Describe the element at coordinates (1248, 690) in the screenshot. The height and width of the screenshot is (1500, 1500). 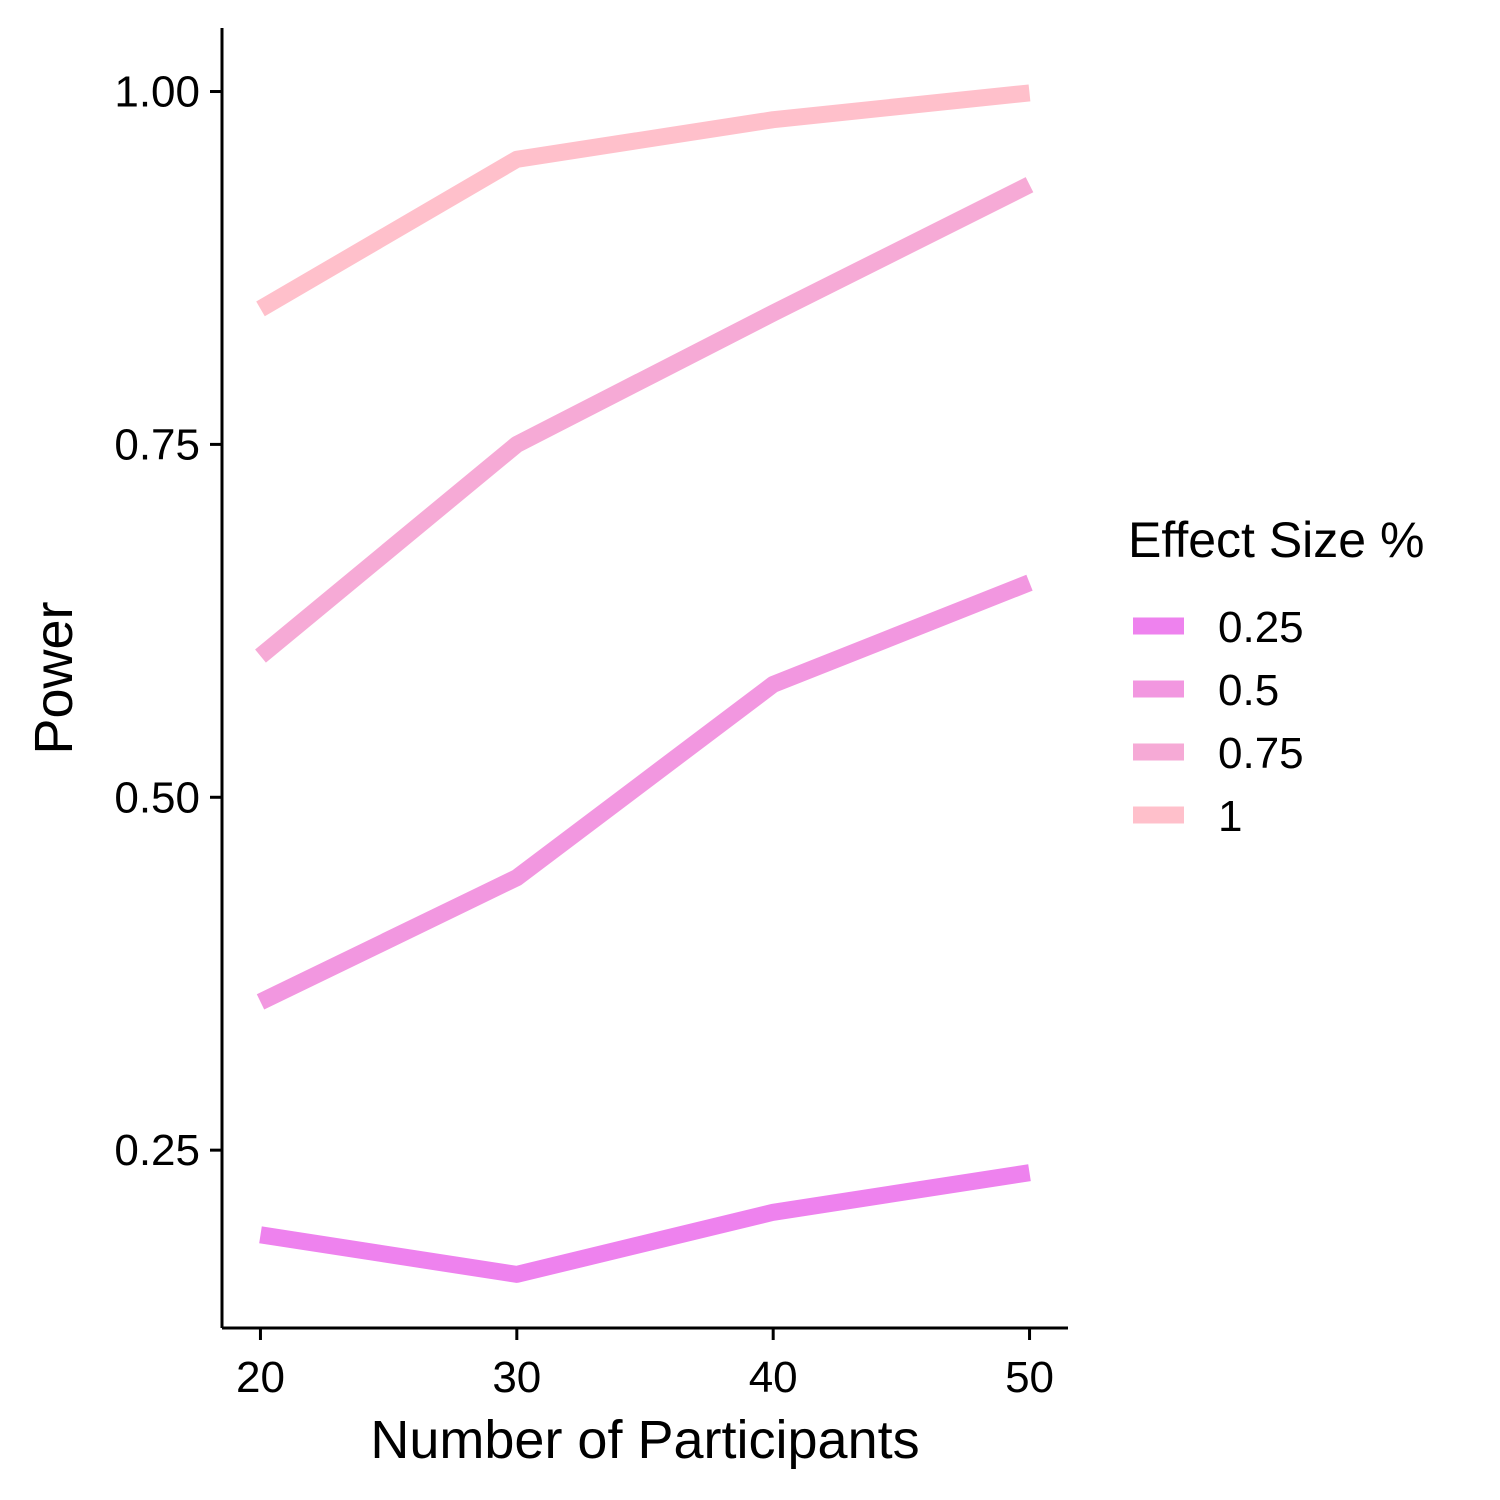
I see `legend-label-2: 0.5` at that location.